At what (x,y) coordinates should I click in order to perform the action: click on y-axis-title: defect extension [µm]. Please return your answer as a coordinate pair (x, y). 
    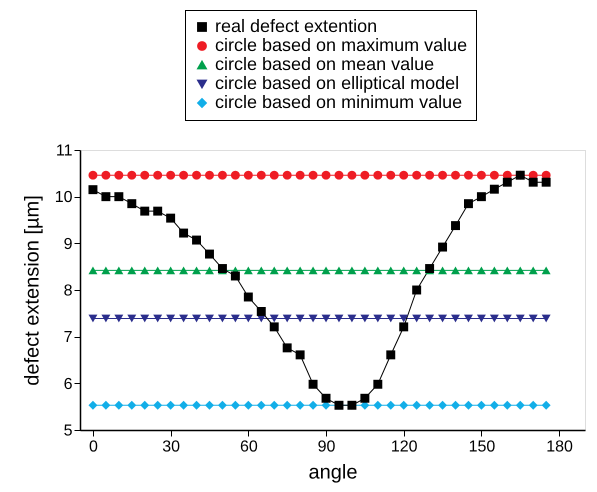
    Looking at the image, I should click on (33, 290).